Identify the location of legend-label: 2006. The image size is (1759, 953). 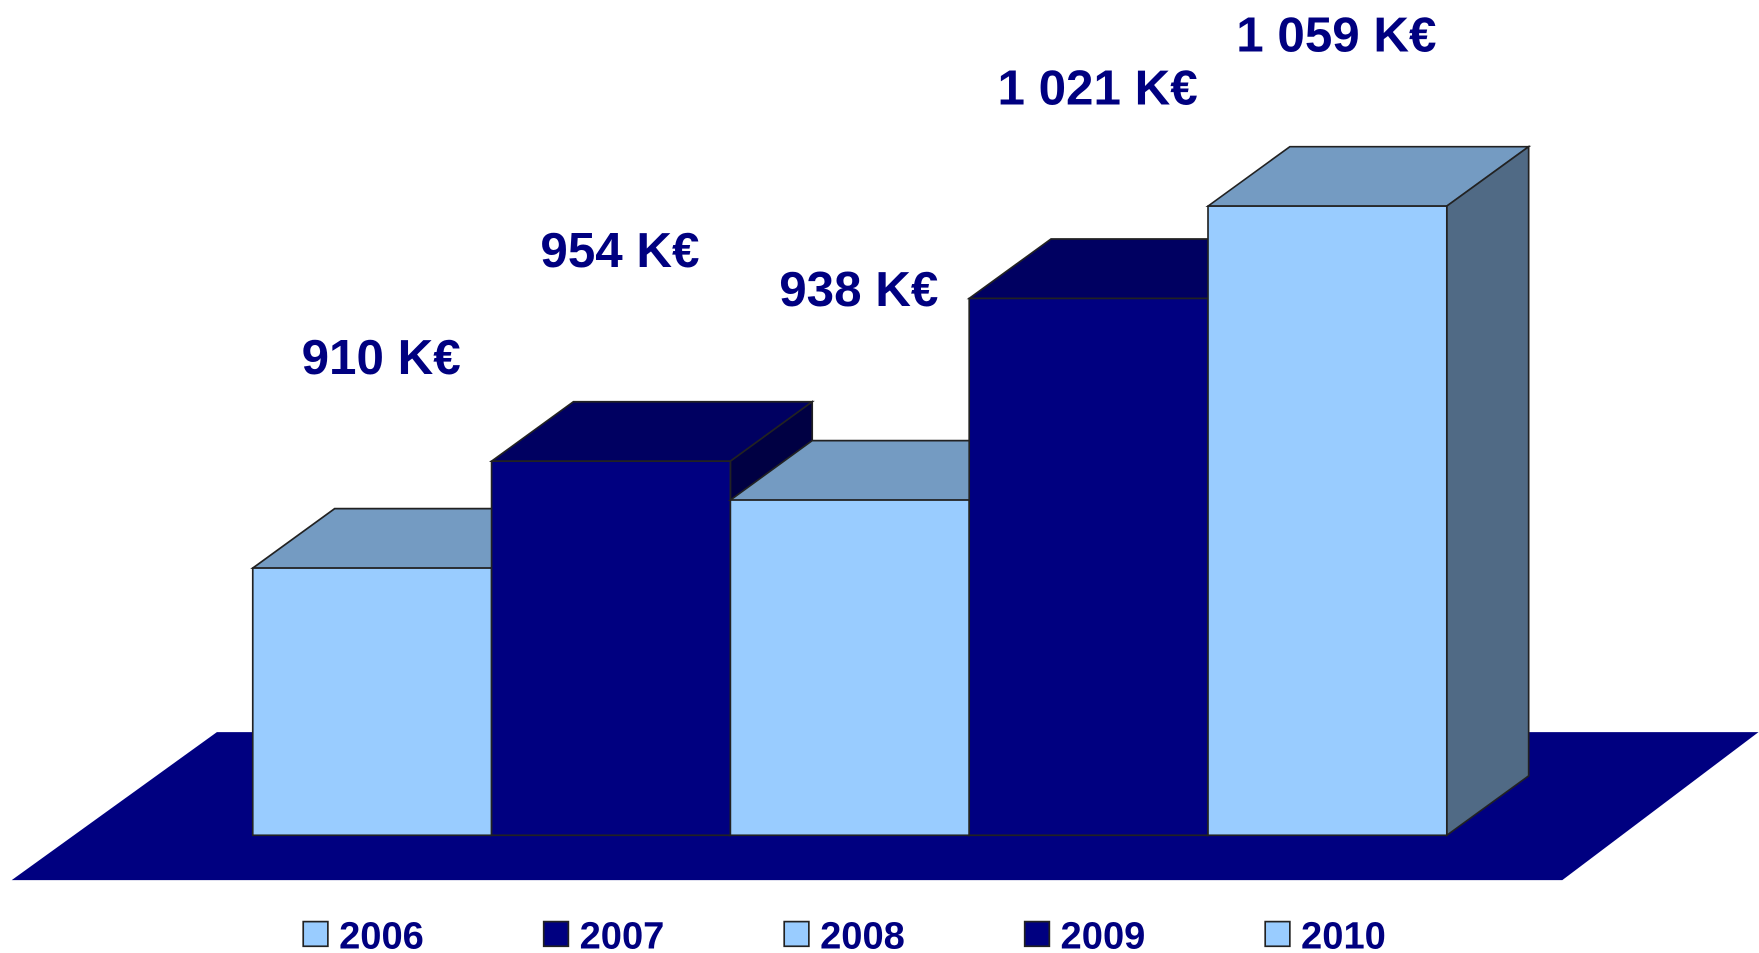
(381, 934).